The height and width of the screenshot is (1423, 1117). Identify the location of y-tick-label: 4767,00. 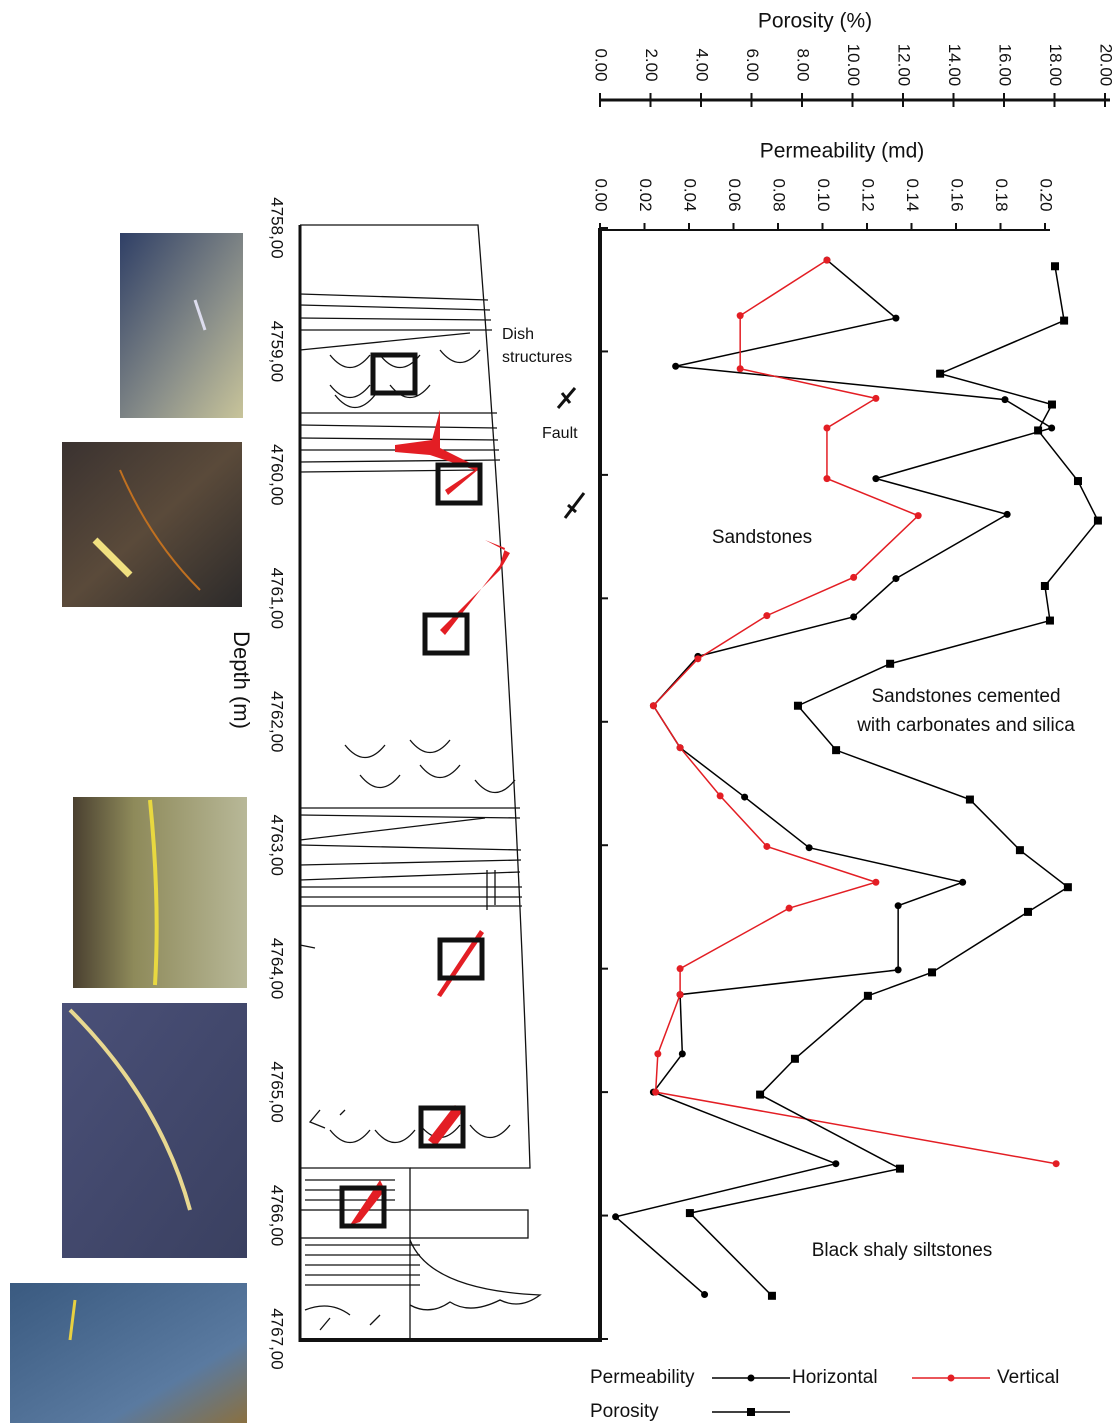
(277, 1338).